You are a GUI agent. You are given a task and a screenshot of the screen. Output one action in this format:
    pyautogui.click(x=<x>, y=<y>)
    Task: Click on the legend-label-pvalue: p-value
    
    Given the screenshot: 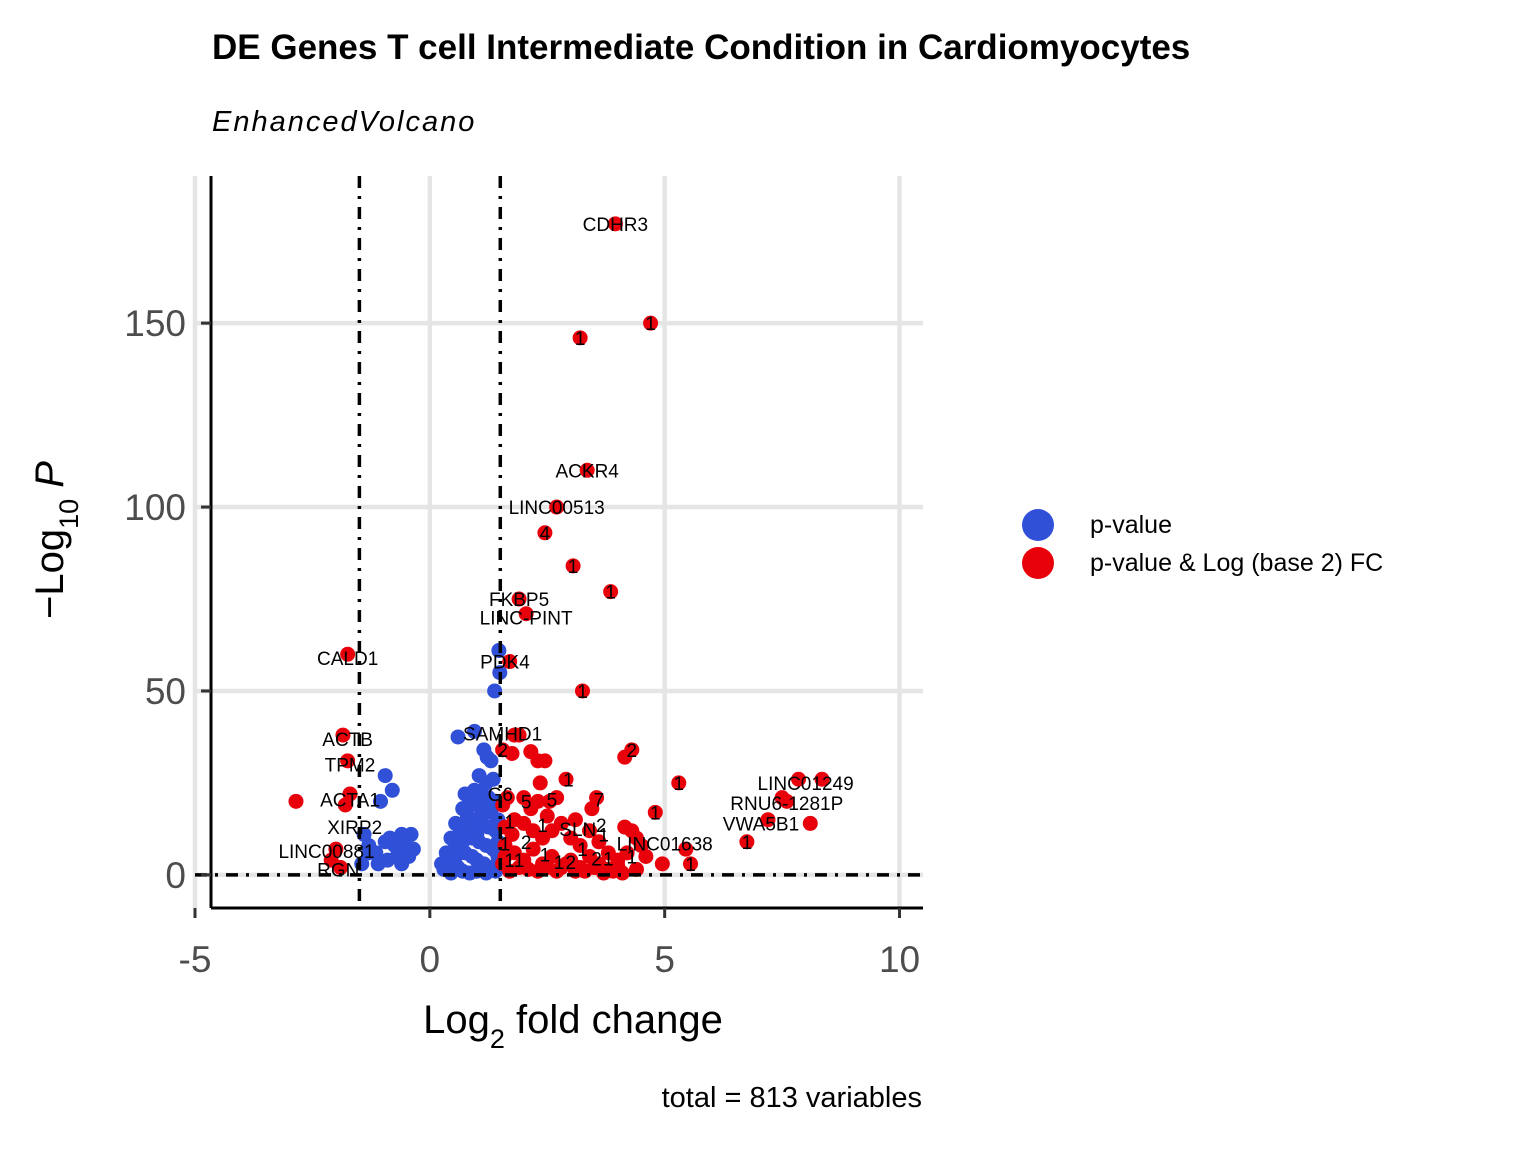 What is the action you would take?
    pyautogui.click(x=1131, y=524)
    